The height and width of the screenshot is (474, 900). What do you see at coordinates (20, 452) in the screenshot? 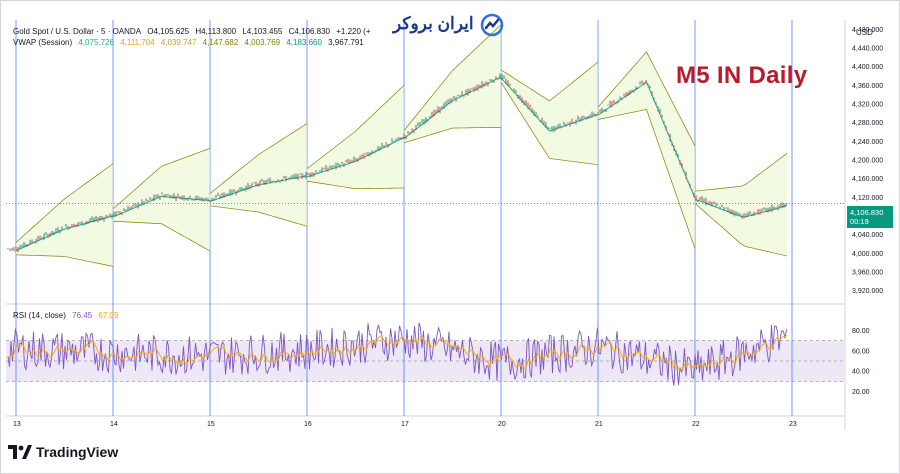
I see `tradingview-logo-icon` at bounding box center [20, 452].